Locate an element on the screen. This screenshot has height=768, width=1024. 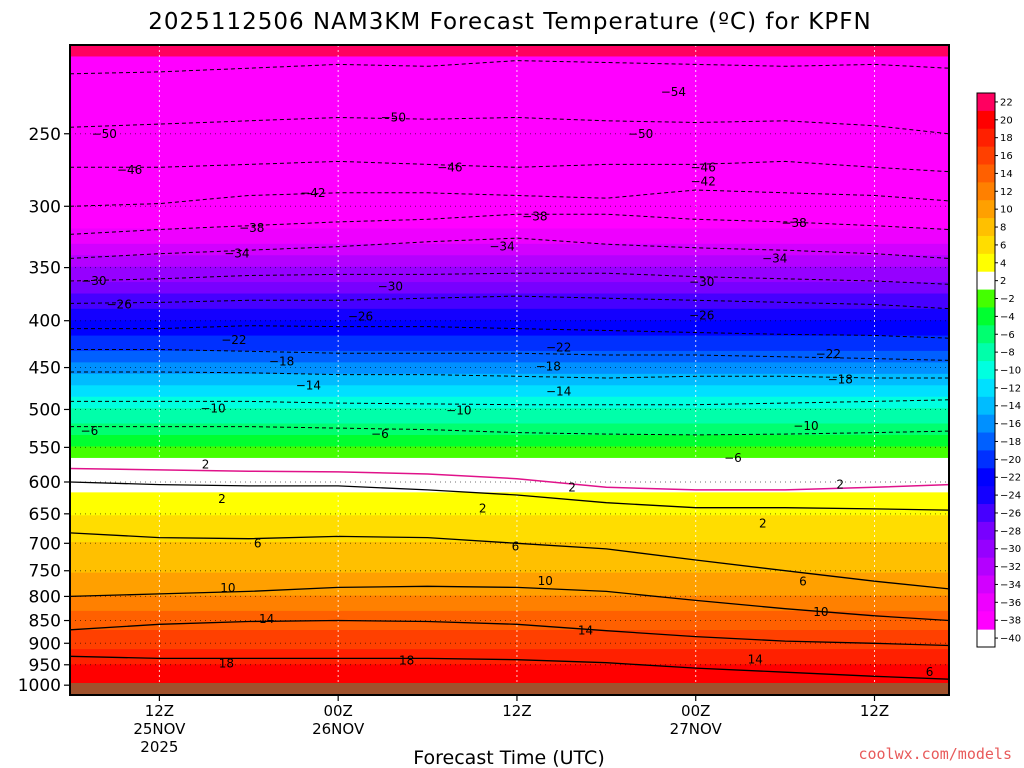
contour-label: −34 is located at coordinates (501, 247).